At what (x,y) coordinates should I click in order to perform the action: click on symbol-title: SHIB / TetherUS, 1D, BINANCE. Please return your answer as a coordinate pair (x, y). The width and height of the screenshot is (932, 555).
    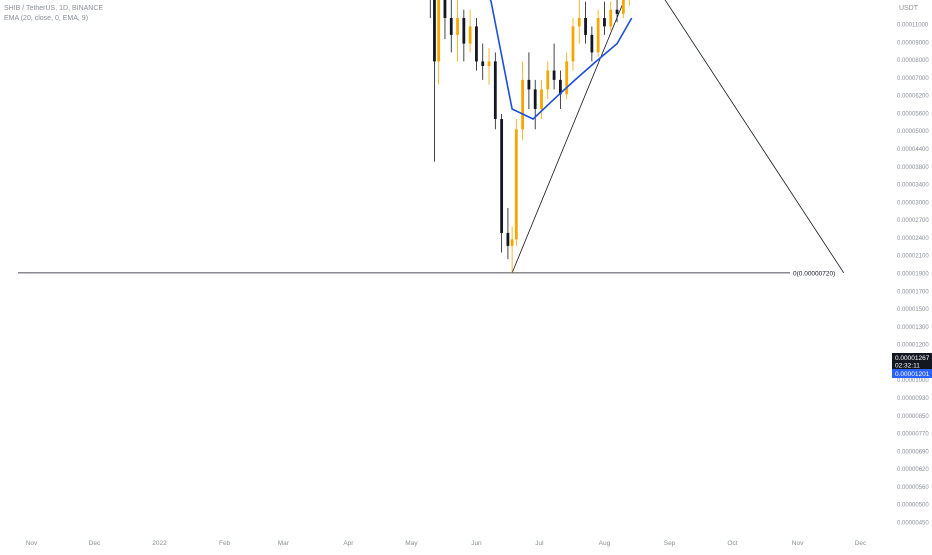
    Looking at the image, I should click on (54, 8).